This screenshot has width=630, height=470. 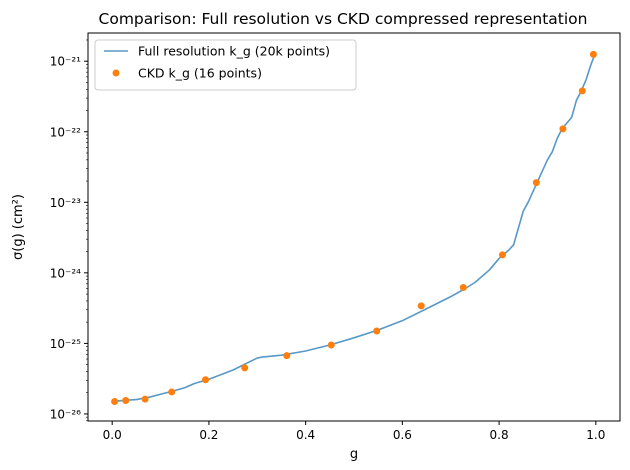 What do you see at coordinates (354, 454) in the screenshot?
I see `x-axis-label: g` at bounding box center [354, 454].